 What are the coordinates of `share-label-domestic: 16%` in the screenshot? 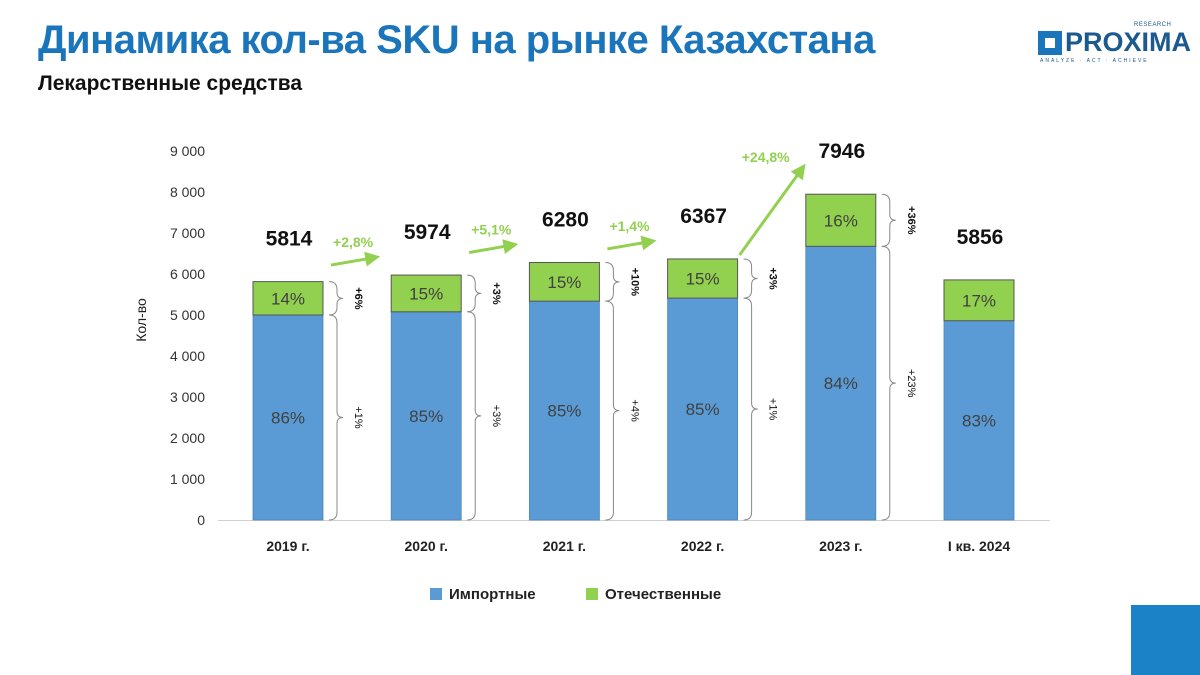 It's located at (841, 220).